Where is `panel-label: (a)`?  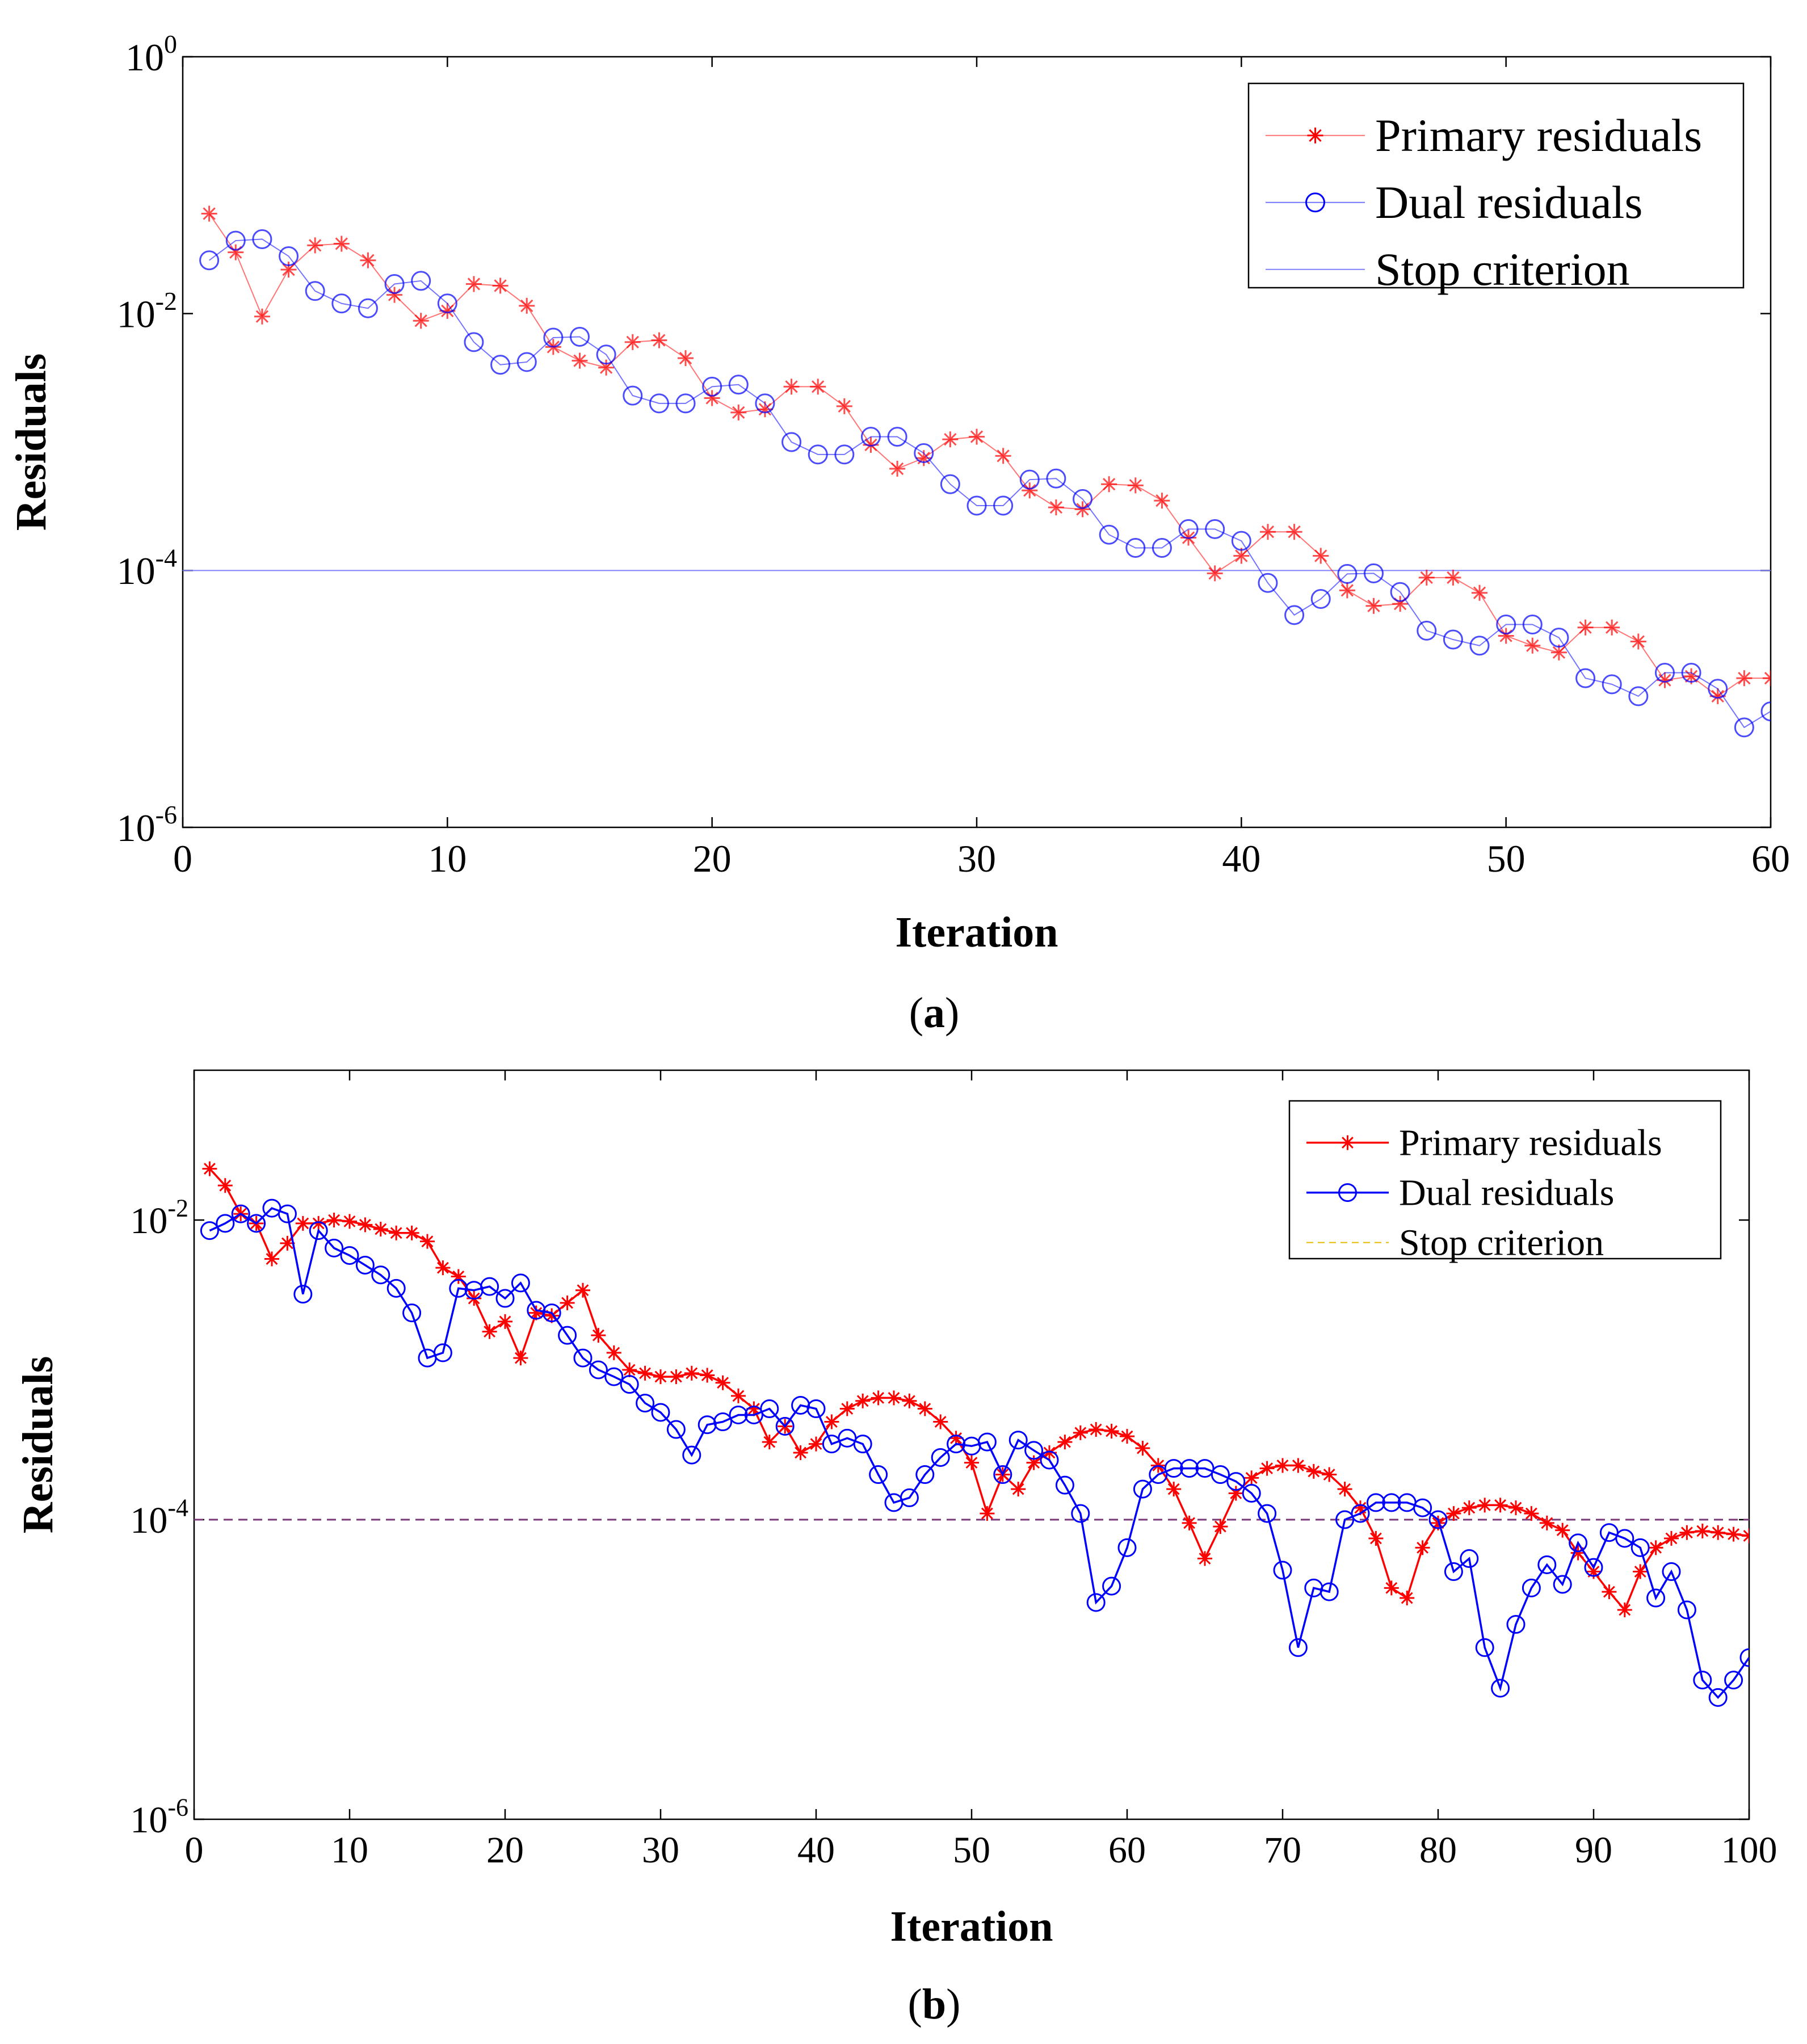
panel-label: (a) is located at coordinates (935, 1013).